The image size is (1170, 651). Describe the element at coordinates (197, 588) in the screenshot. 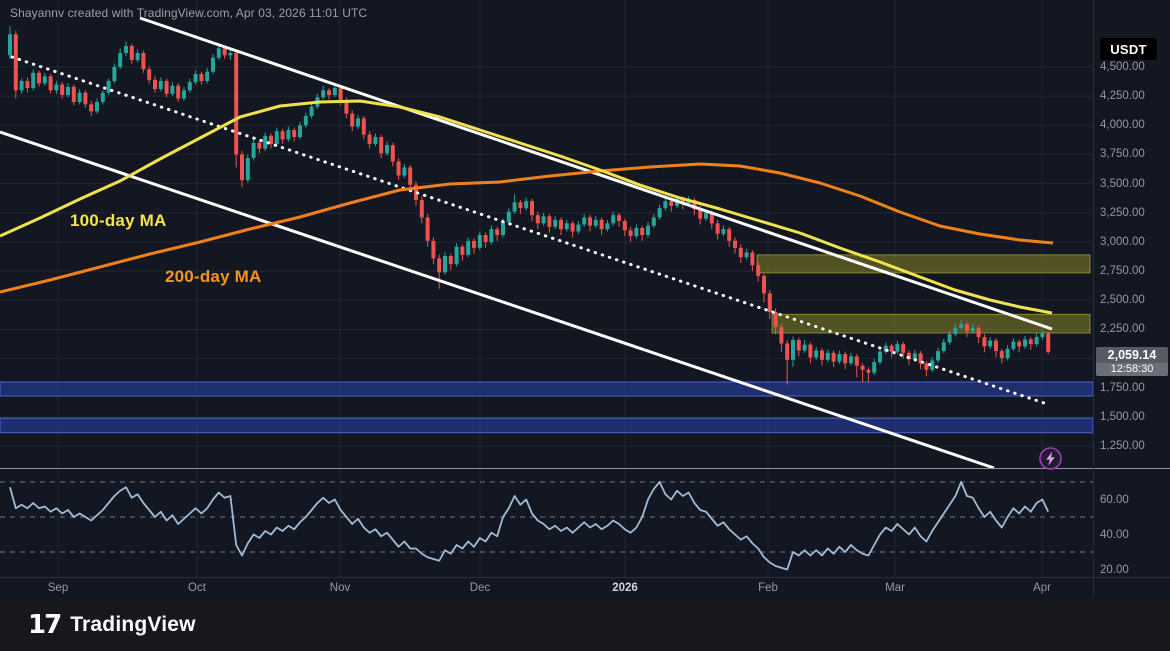

I see `axis-tick-label: Oct` at that location.